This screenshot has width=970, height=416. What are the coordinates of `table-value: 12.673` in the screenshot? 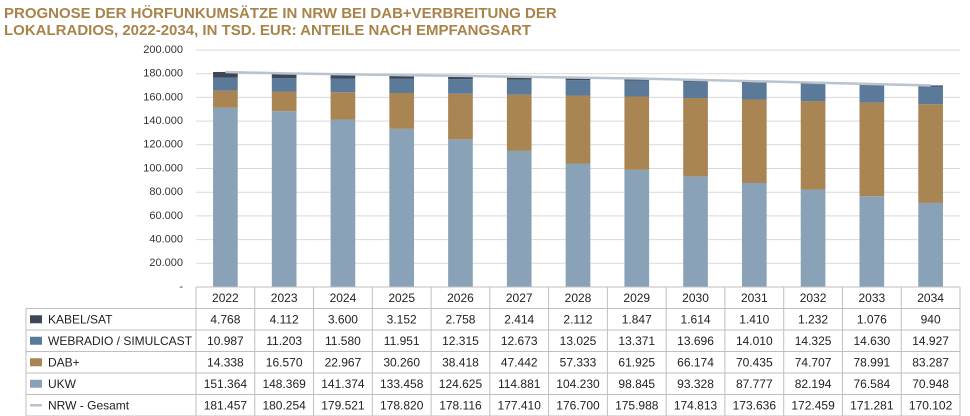 It's located at (519, 341).